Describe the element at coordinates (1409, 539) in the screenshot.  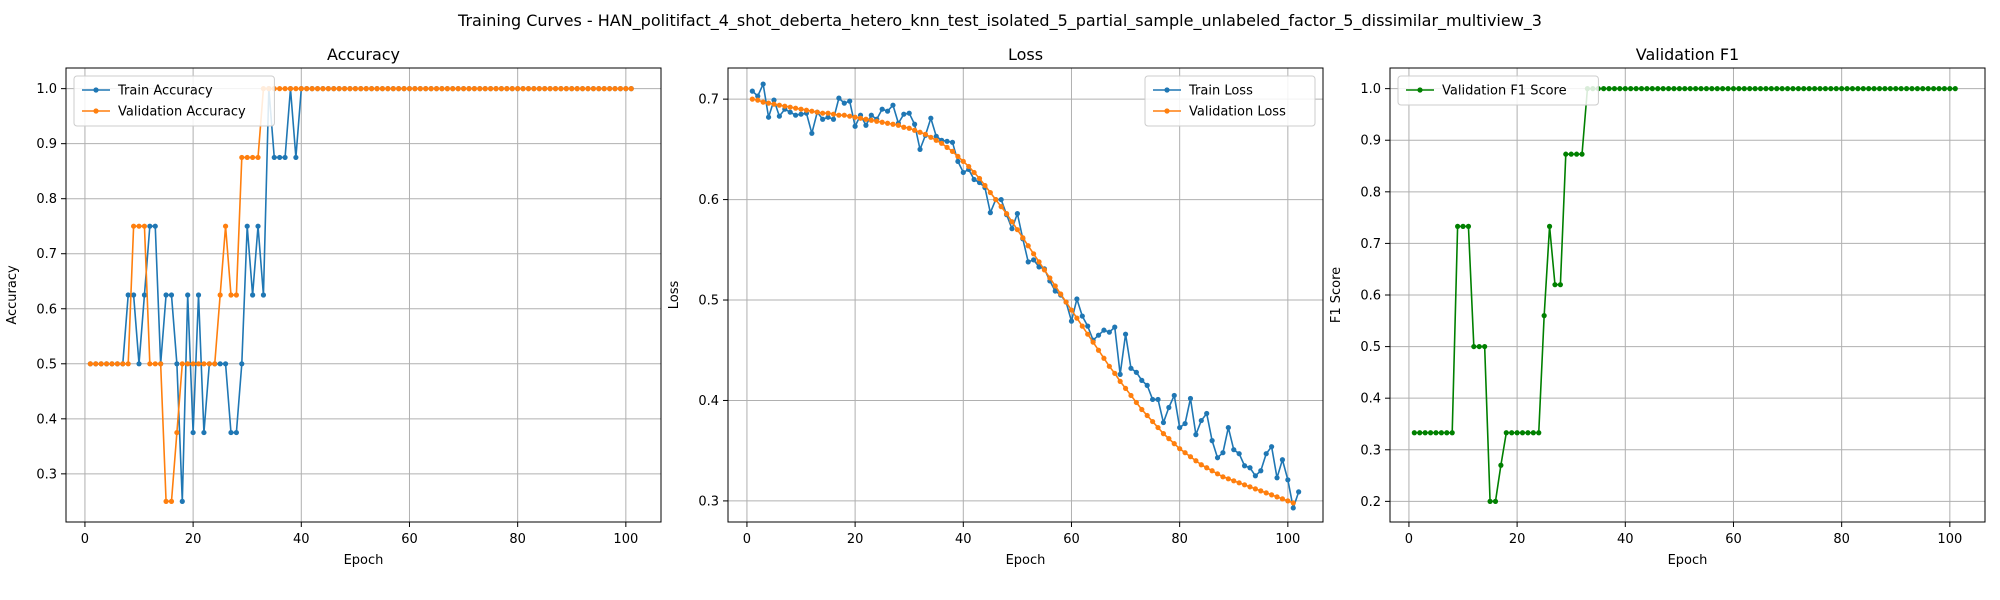
I see `x-tick-label: 0` at that location.